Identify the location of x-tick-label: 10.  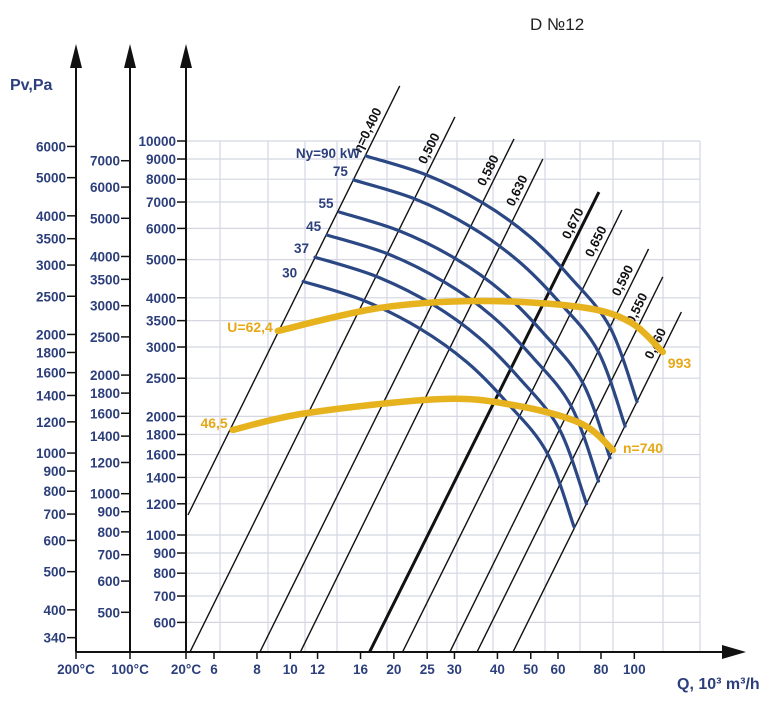
(290, 669).